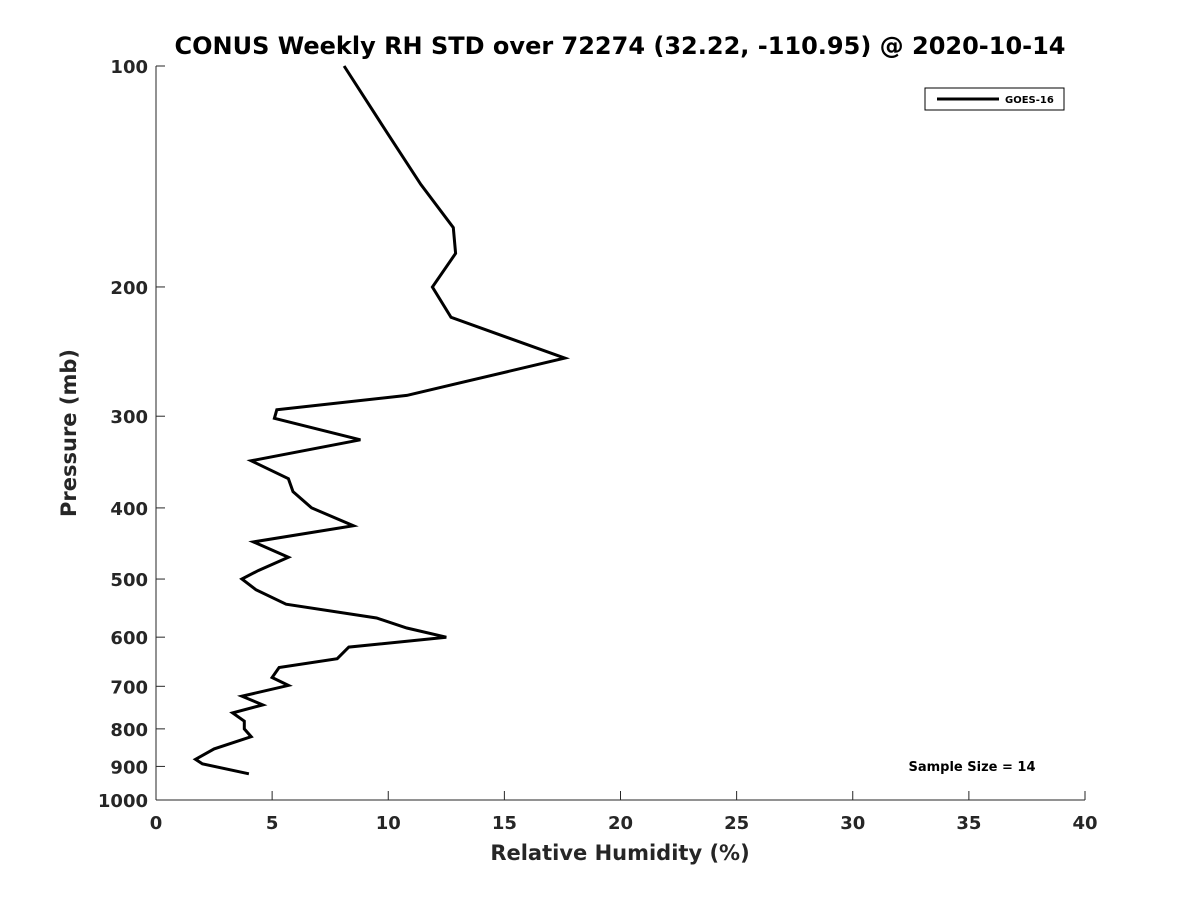 The height and width of the screenshot is (900, 1200). I want to click on y-tick-label: 400, so click(129, 509).